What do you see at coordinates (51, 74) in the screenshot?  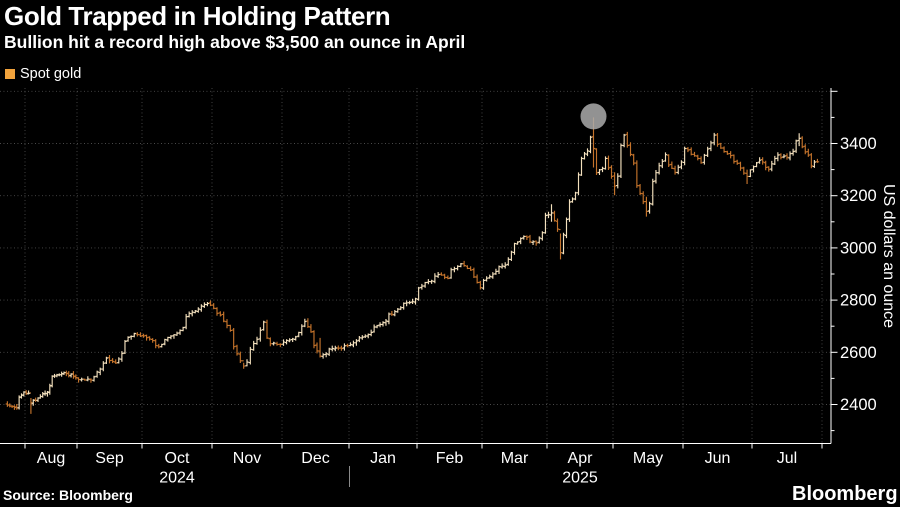 I see `legend-label: Spot gold` at bounding box center [51, 74].